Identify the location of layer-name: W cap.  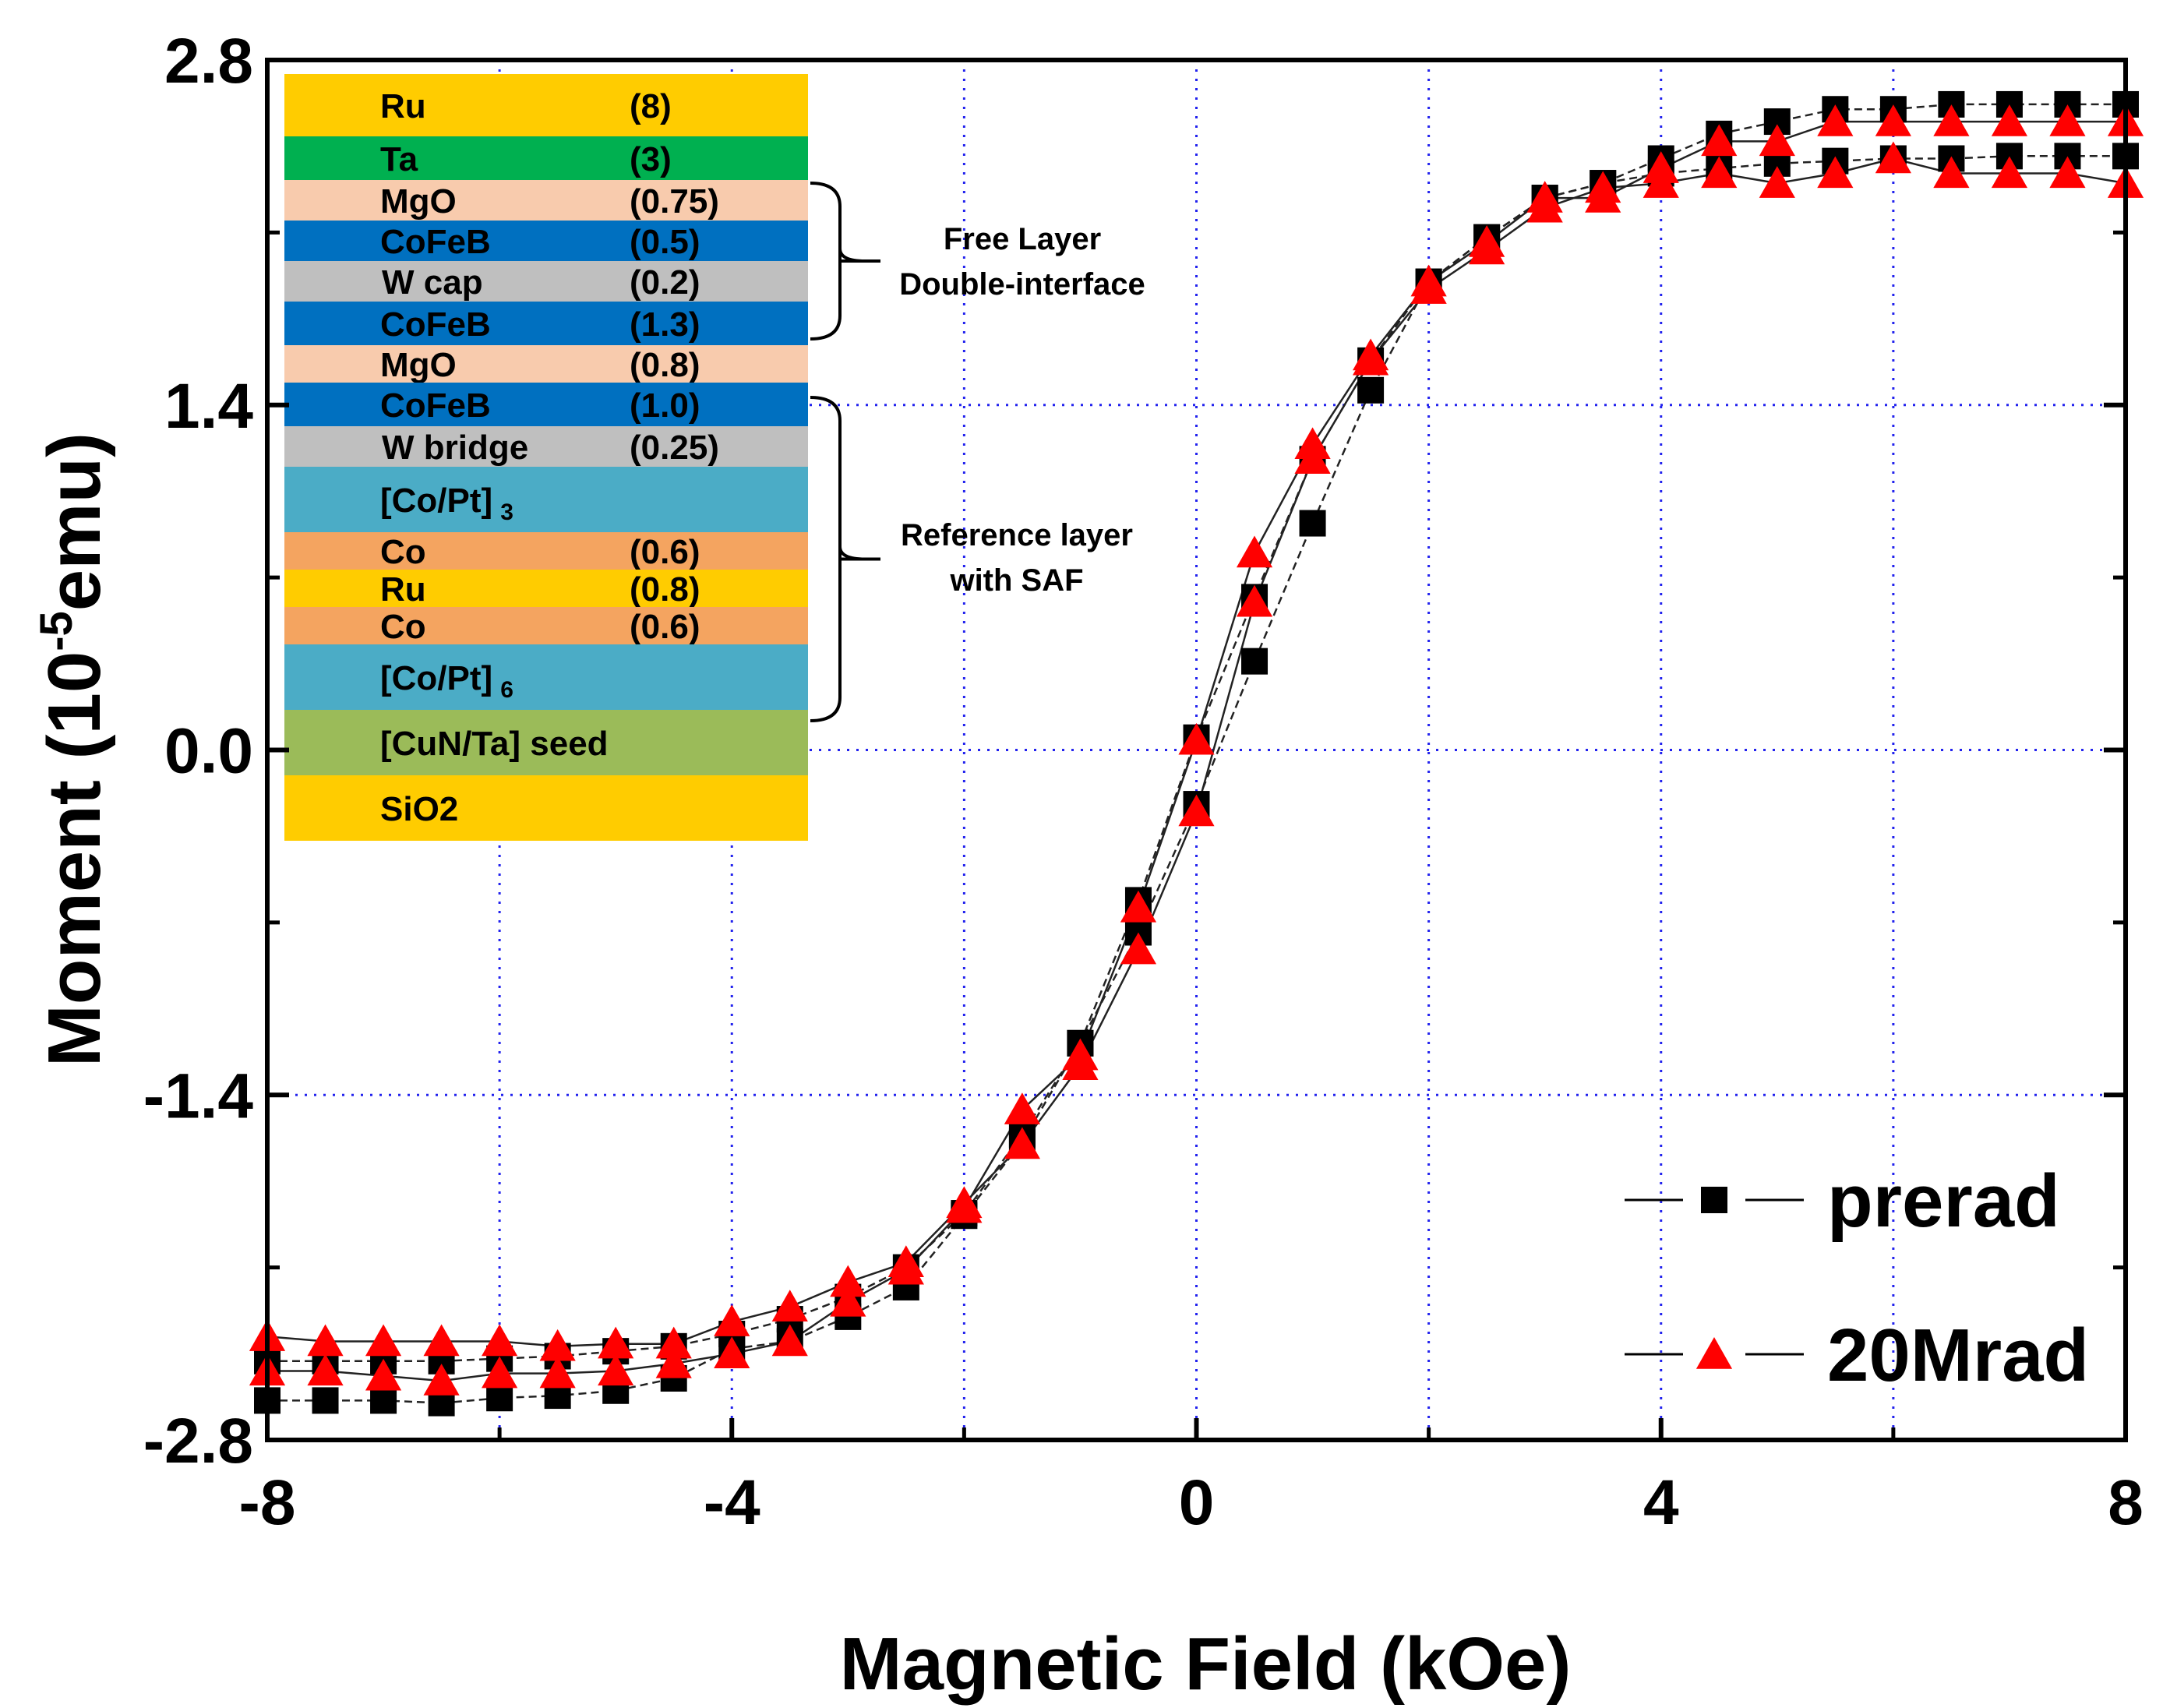
(432, 282).